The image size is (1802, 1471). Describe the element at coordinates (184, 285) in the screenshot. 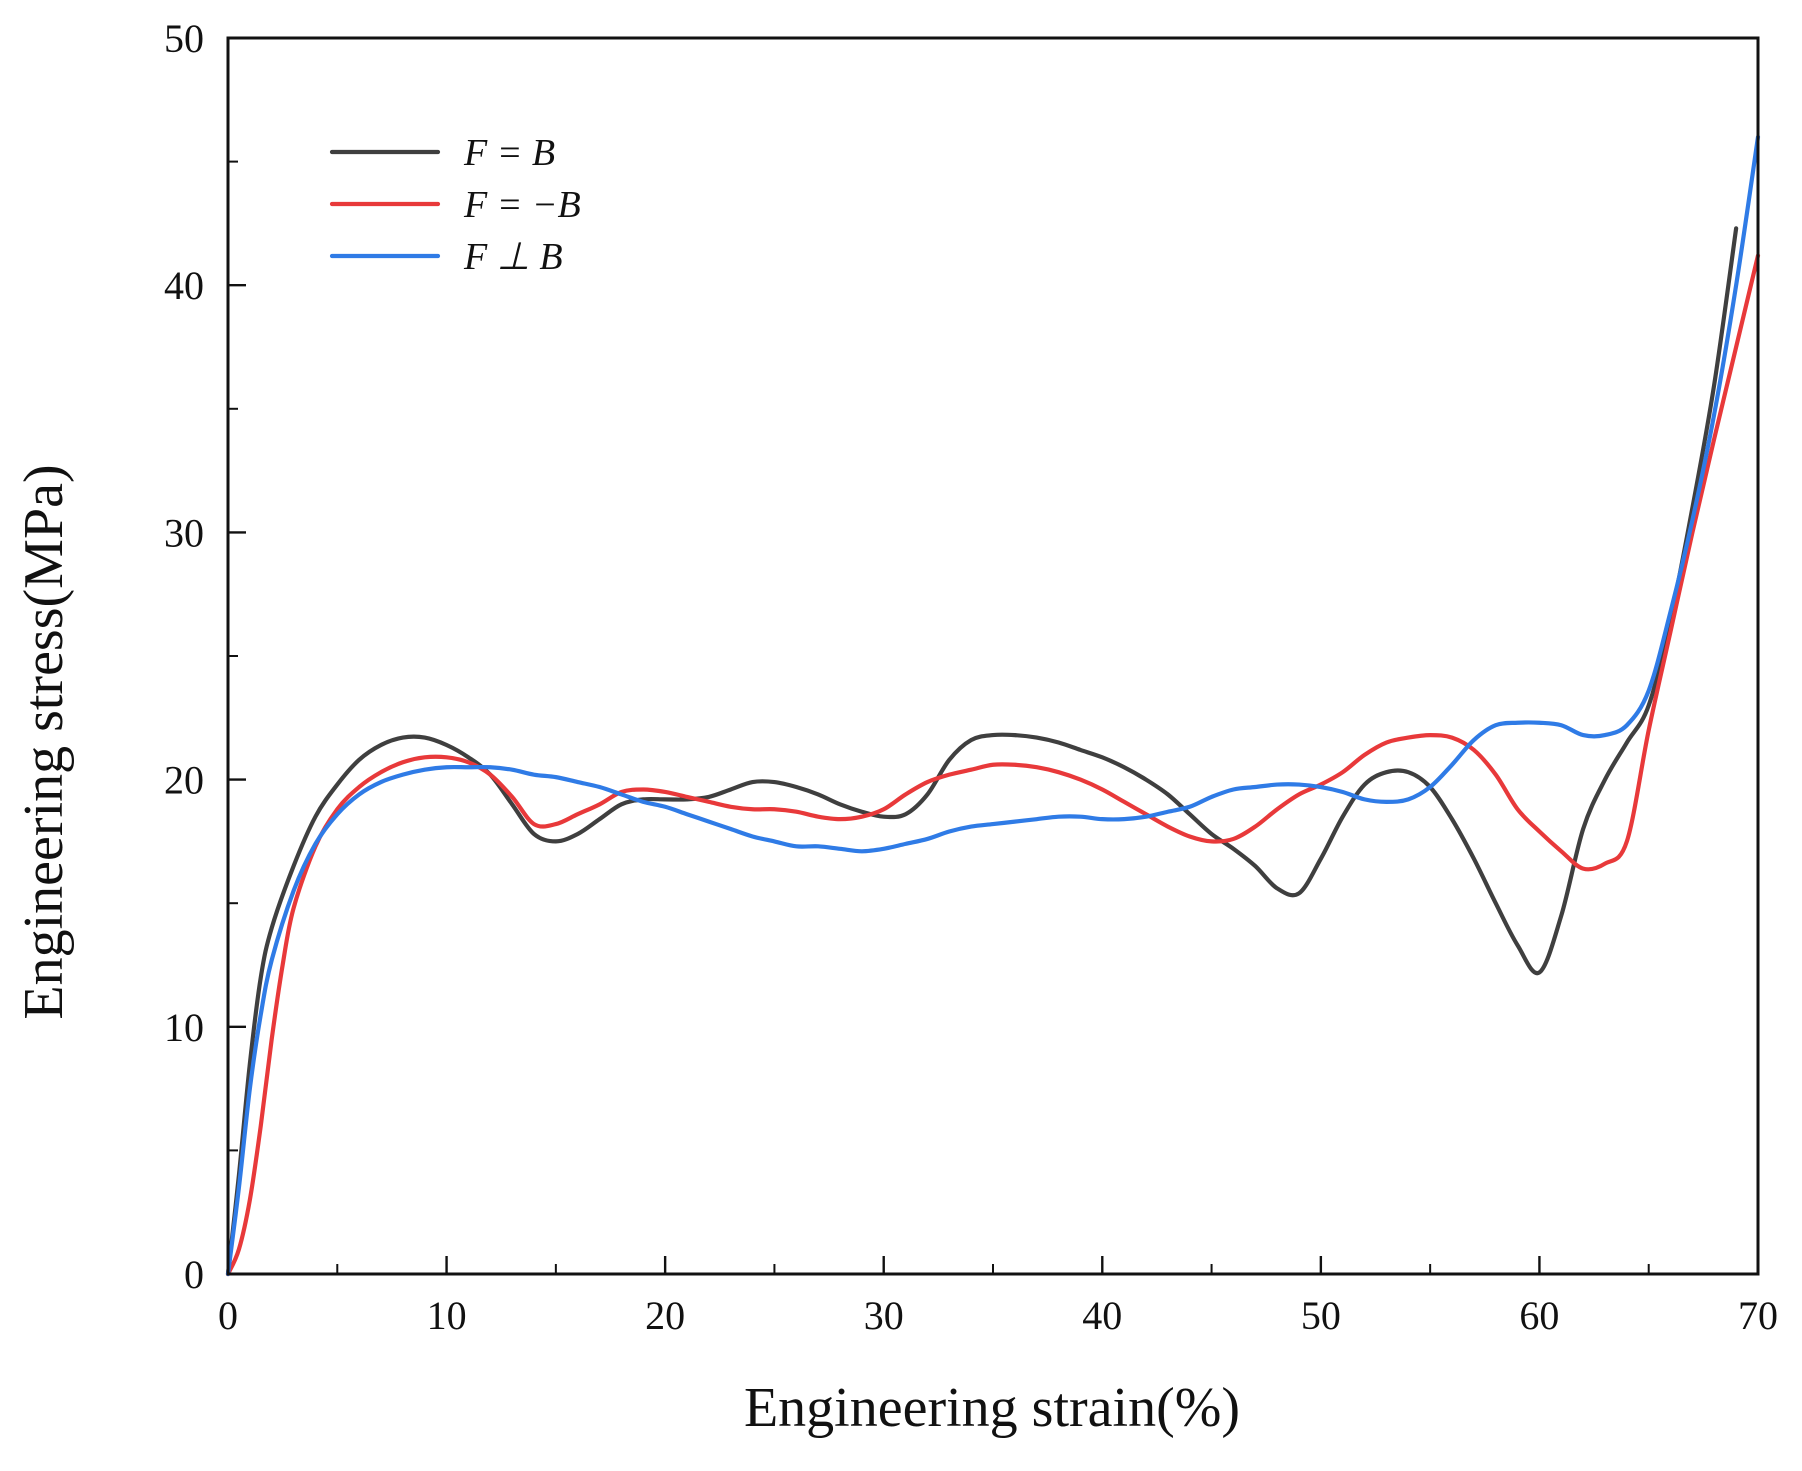

I see `y-tick-label-4: 40` at that location.